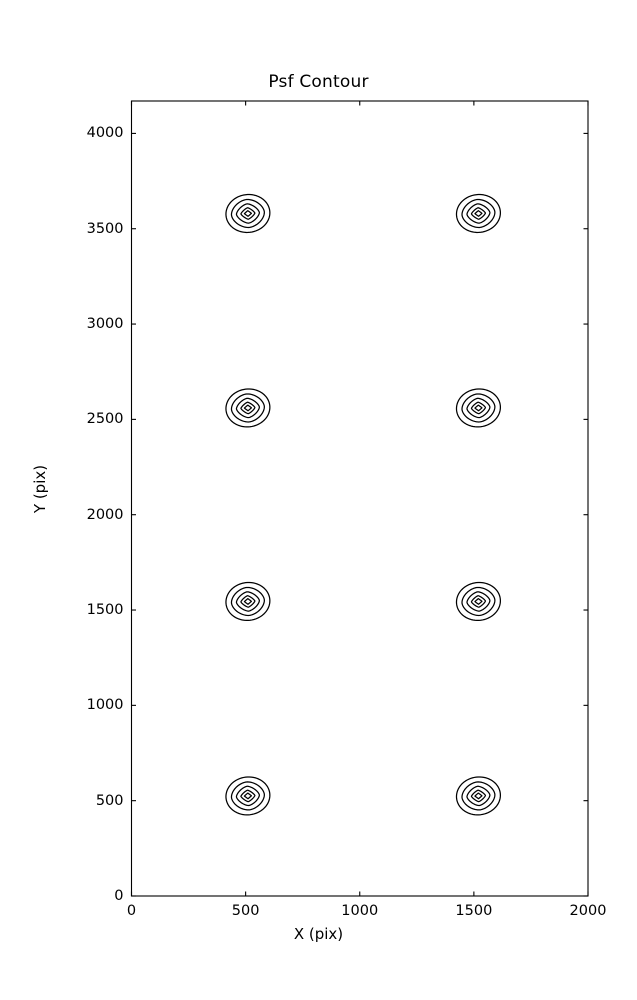 This screenshot has width=637, height=1000. I want to click on y-tick-label: 4000, so click(105, 133).